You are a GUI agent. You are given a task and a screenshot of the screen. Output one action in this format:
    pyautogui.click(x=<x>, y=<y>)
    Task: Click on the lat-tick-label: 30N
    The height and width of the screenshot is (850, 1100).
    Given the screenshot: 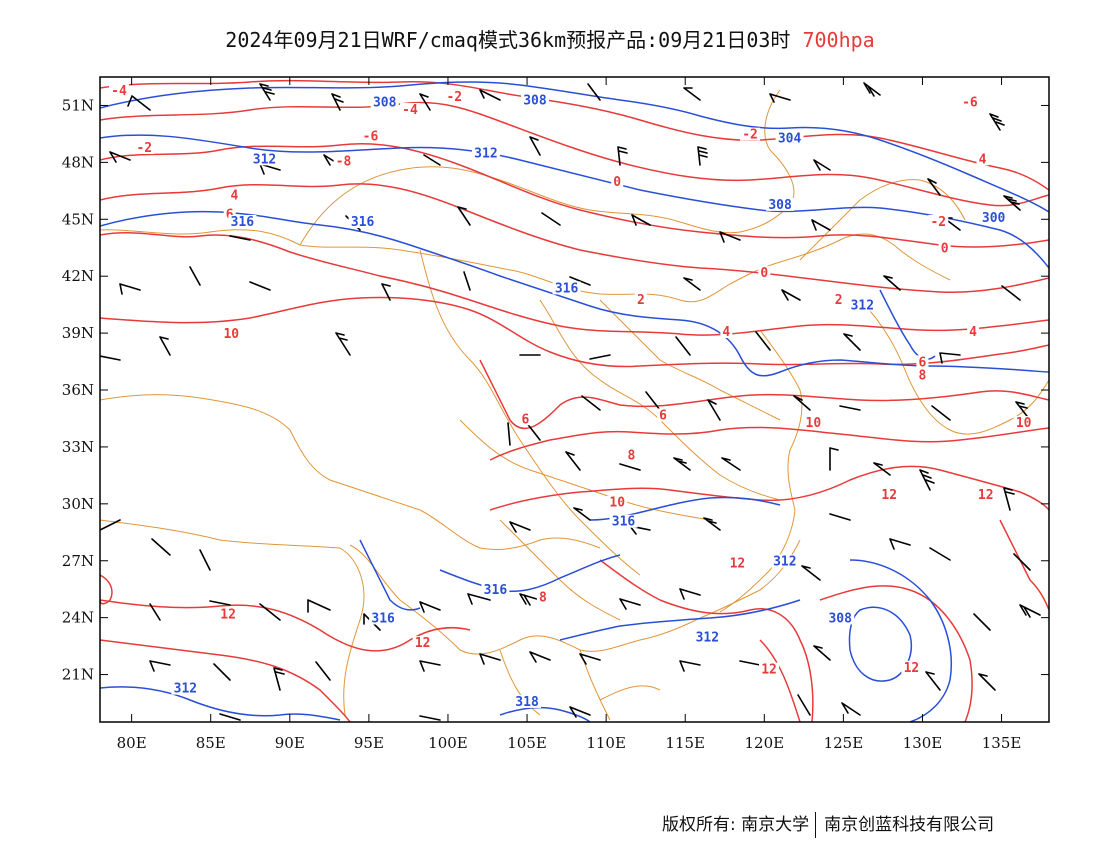 What is the action you would take?
    pyautogui.click(x=78, y=504)
    